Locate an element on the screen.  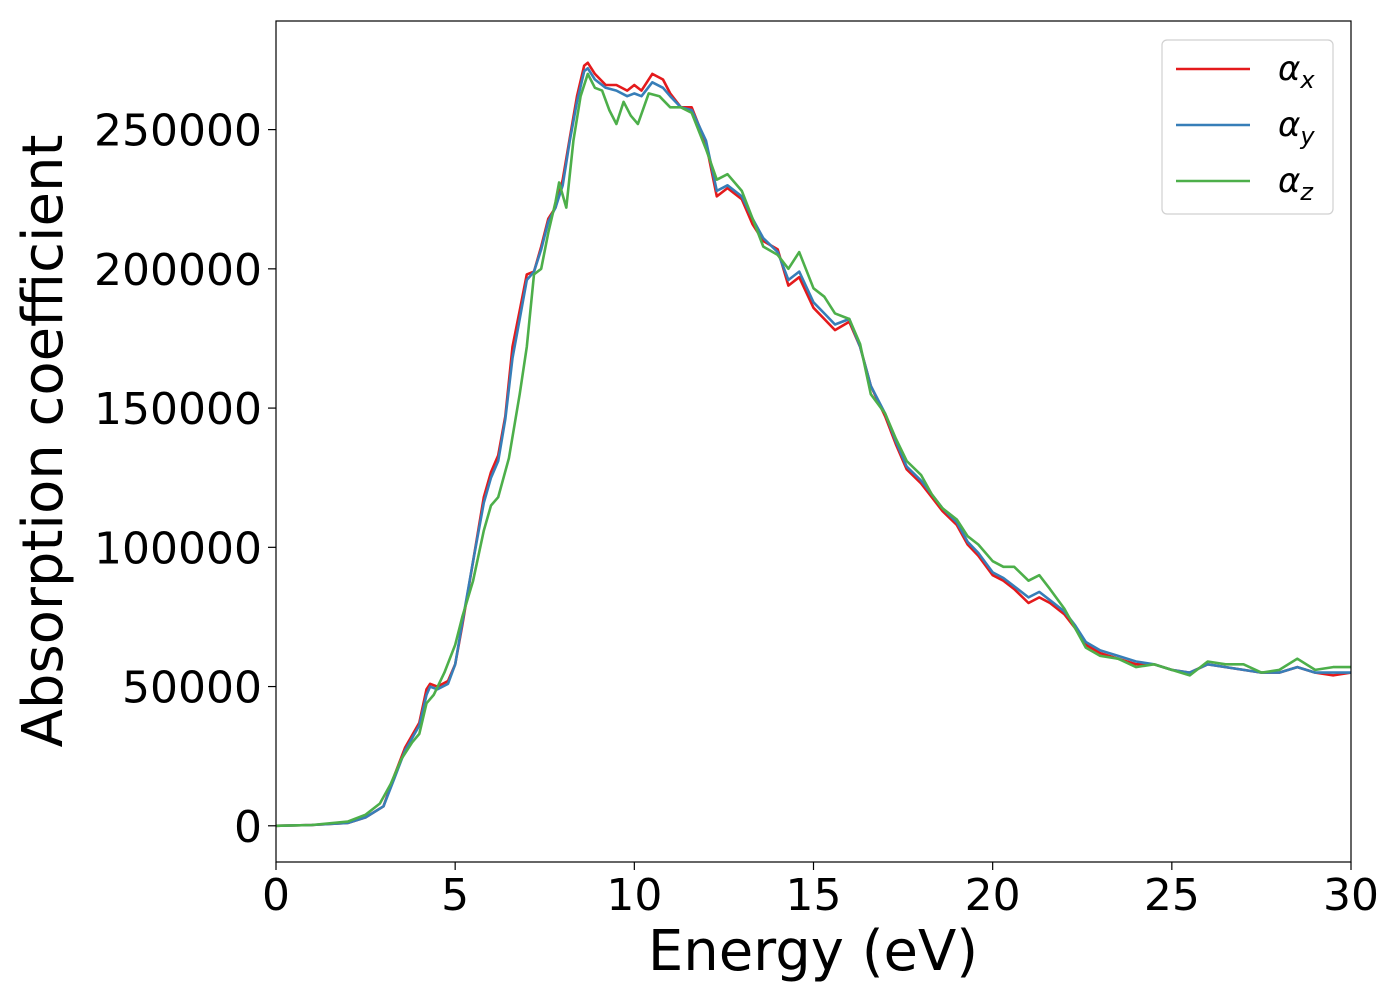
legend-subscript: x is located at coordinates (1307, 80).